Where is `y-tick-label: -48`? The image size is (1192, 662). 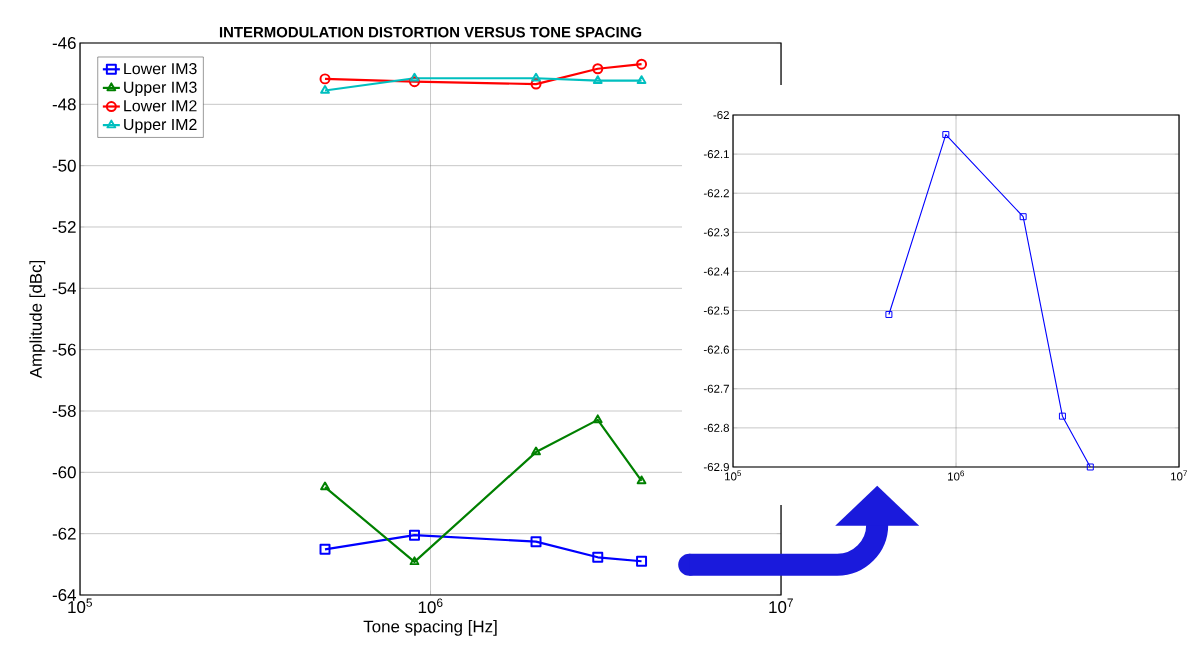 y-tick-label: -48 is located at coordinates (64, 104).